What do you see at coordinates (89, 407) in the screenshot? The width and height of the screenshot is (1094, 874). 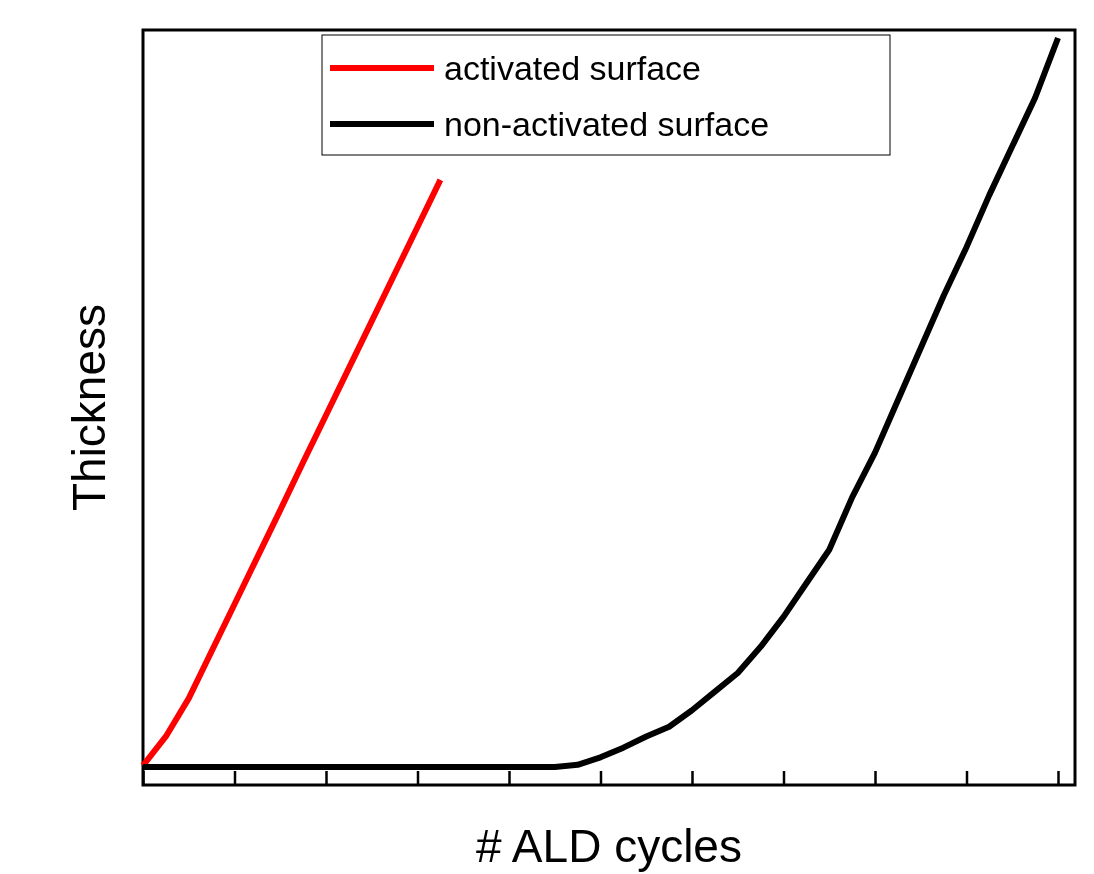 I see `y-axis-title: Thickness` at bounding box center [89, 407].